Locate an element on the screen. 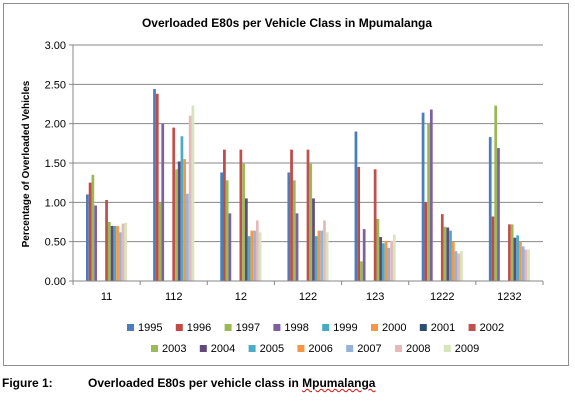 The width and height of the screenshot is (575, 405). x-tick-label: 122 is located at coordinates (308, 297).